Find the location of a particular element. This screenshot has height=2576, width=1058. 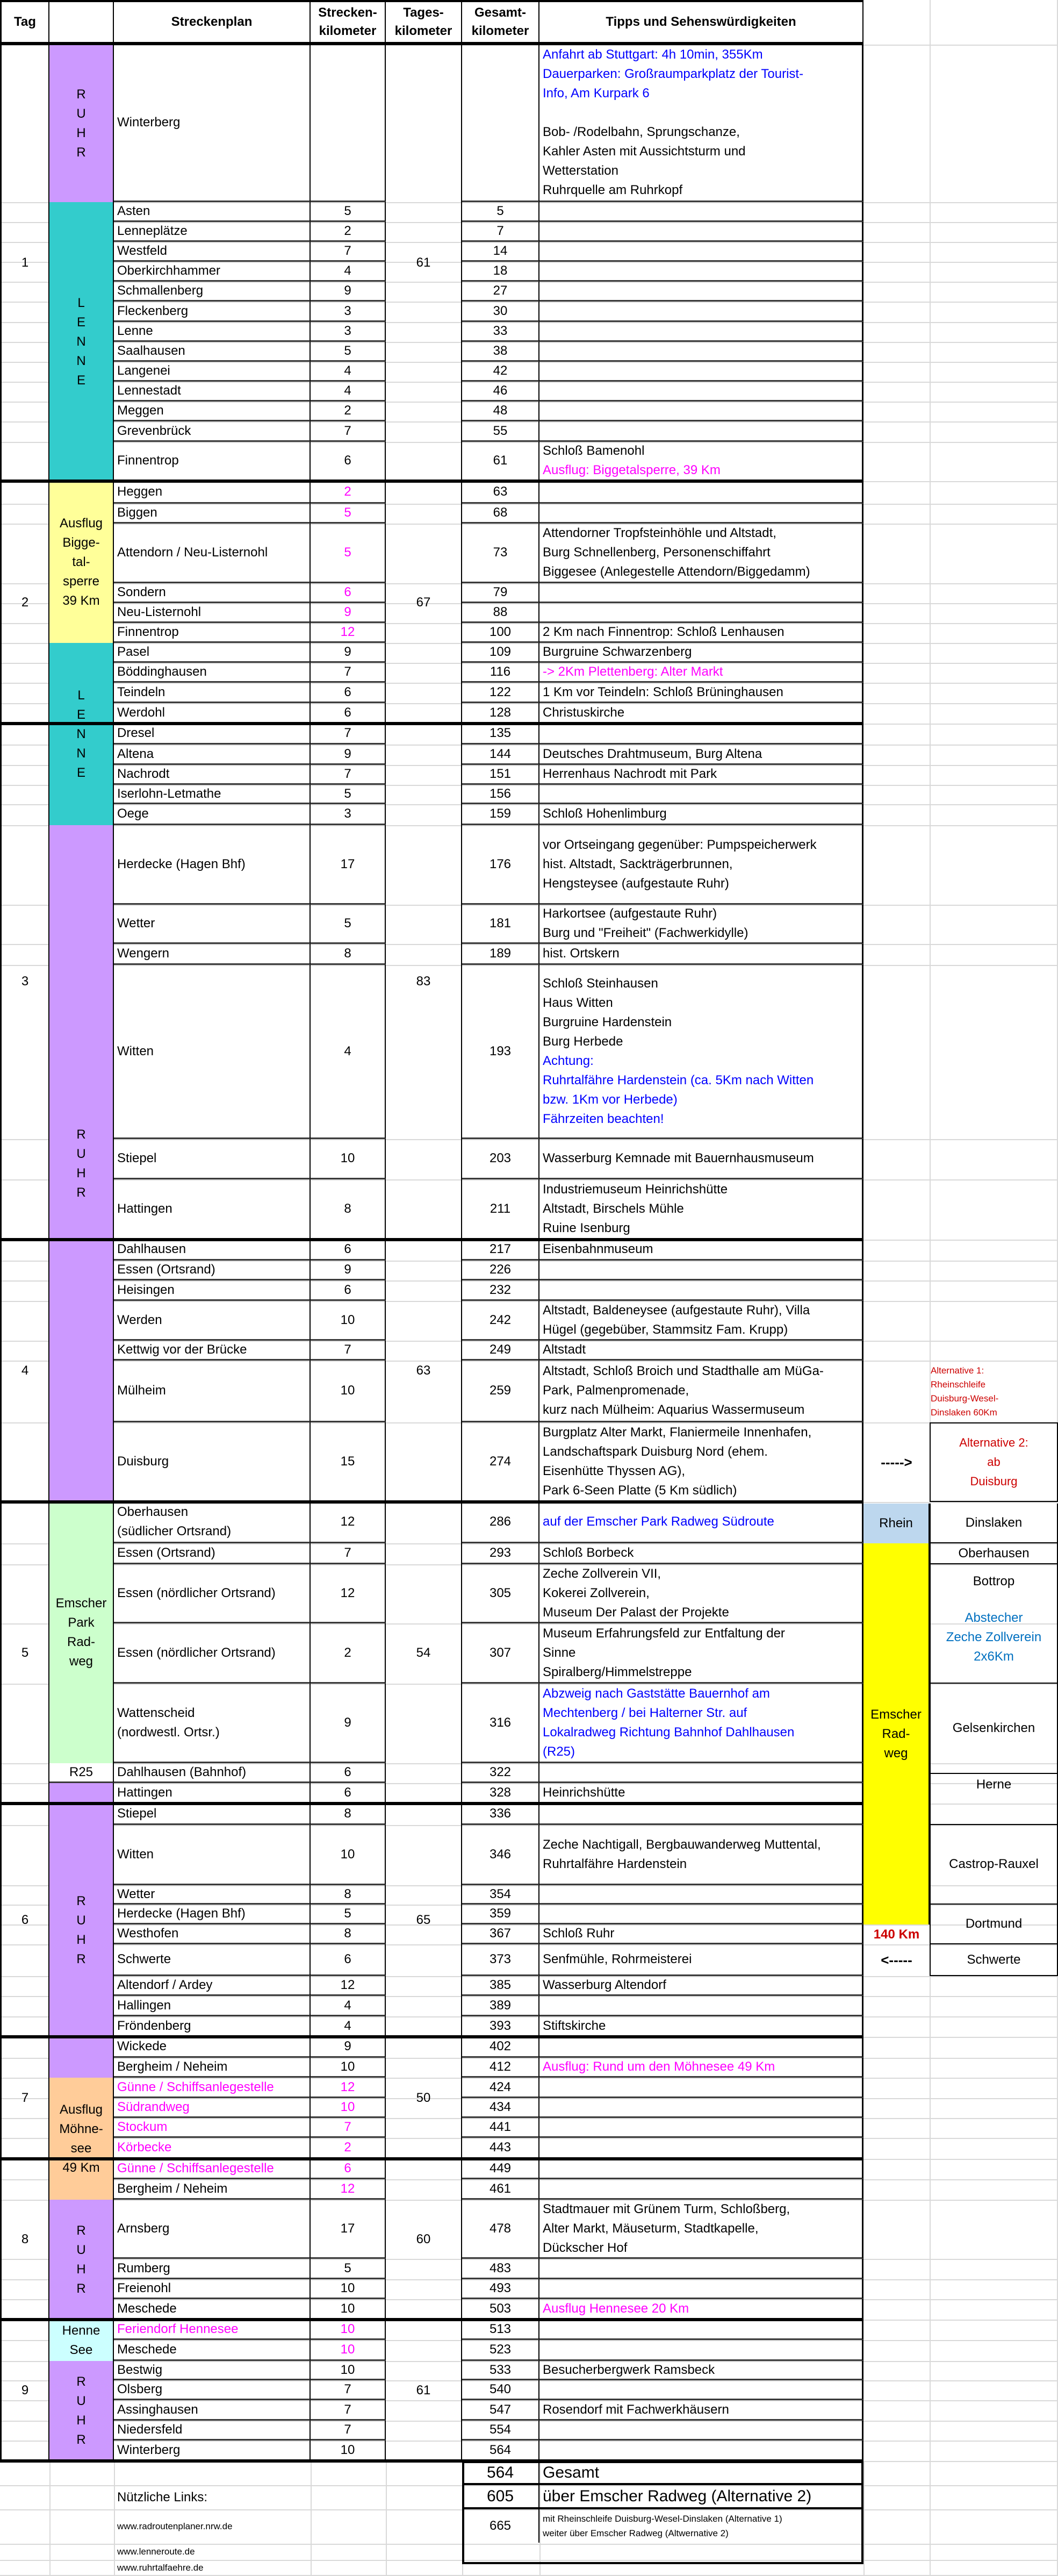

day-km: 61 is located at coordinates (424, 263).